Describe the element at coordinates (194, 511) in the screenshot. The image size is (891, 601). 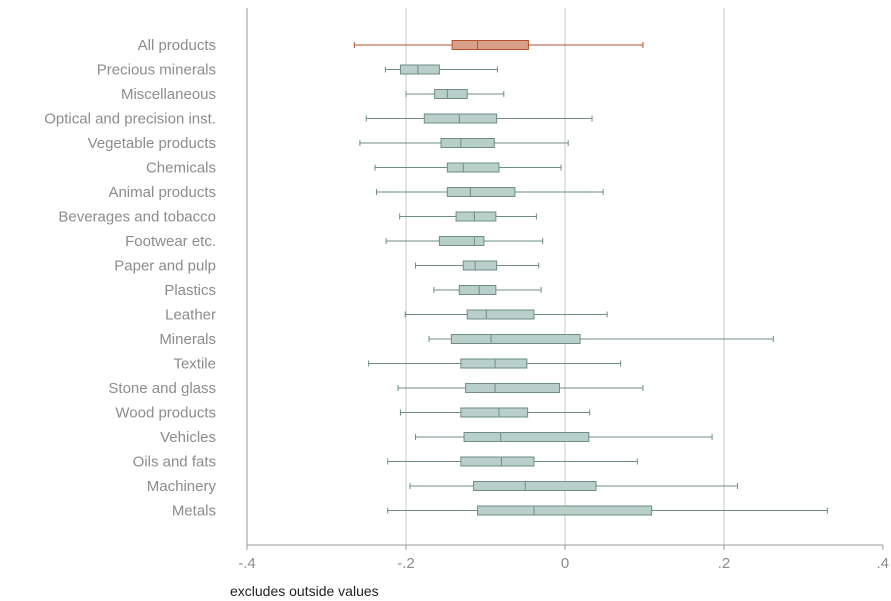
I see `category-label: Metals` at that location.